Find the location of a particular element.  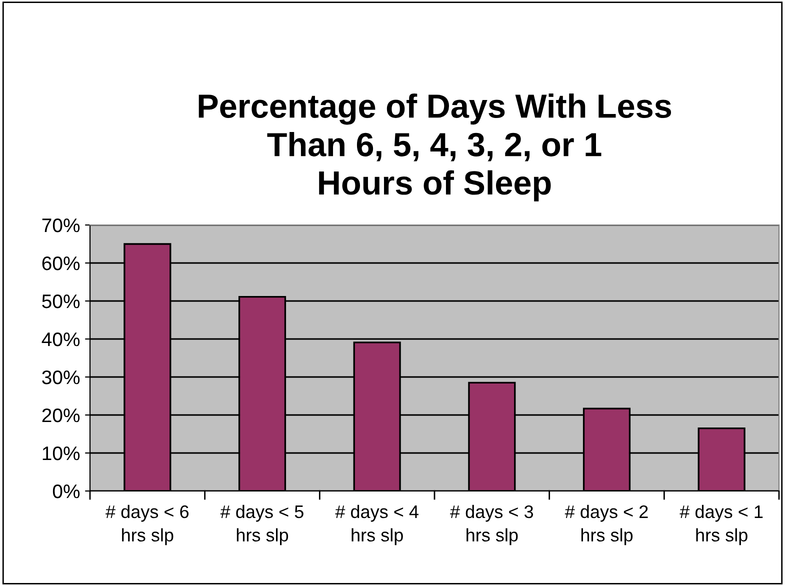

y-tick-label: 20% is located at coordinates (61, 415).